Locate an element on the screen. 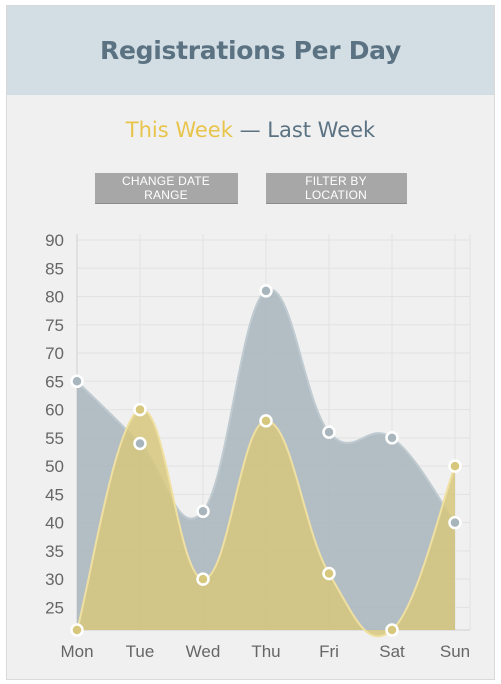  filter-by-location-button: FILTER BY LOCATION is located at coordinates (336, 188).